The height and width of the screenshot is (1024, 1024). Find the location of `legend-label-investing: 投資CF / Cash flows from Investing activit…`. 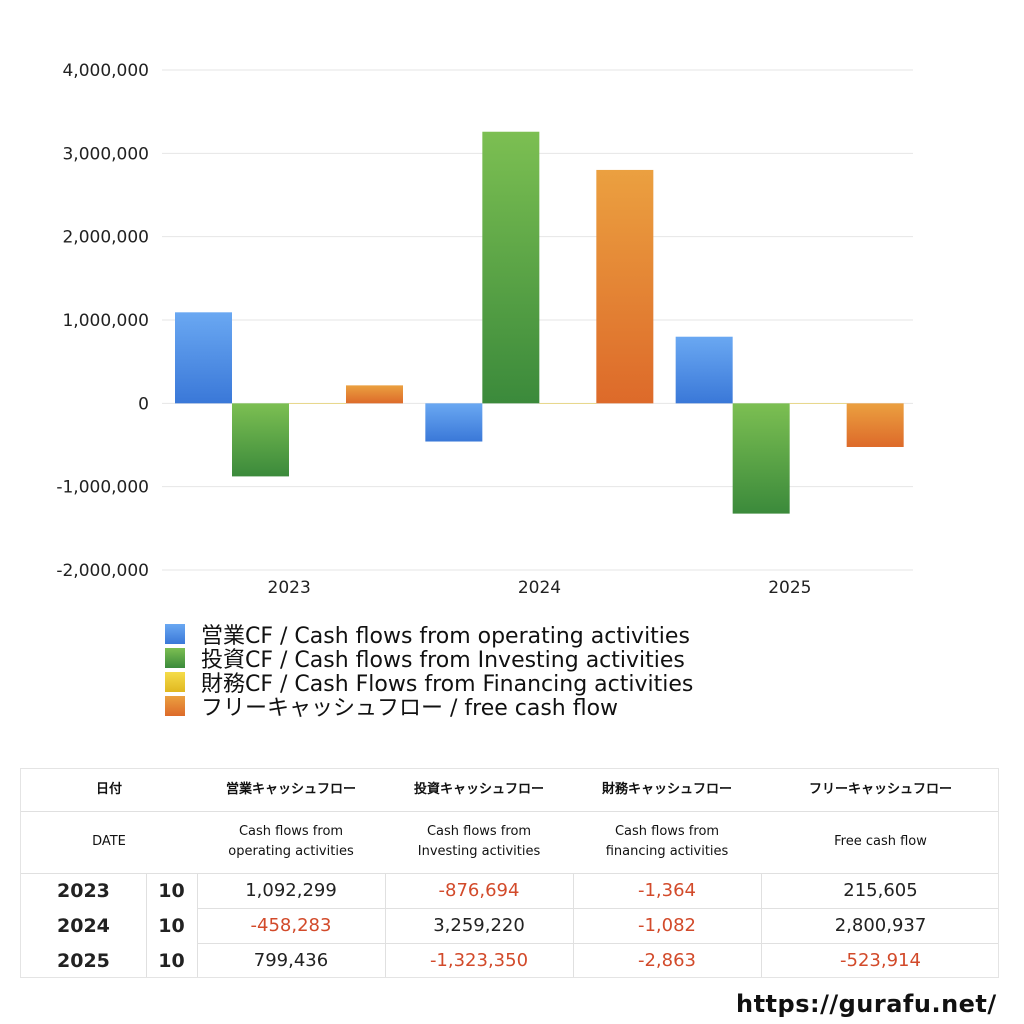

legend-label-investing: 投資CF / Cash flows from Investing activit… is located at coordinates (443, 660).